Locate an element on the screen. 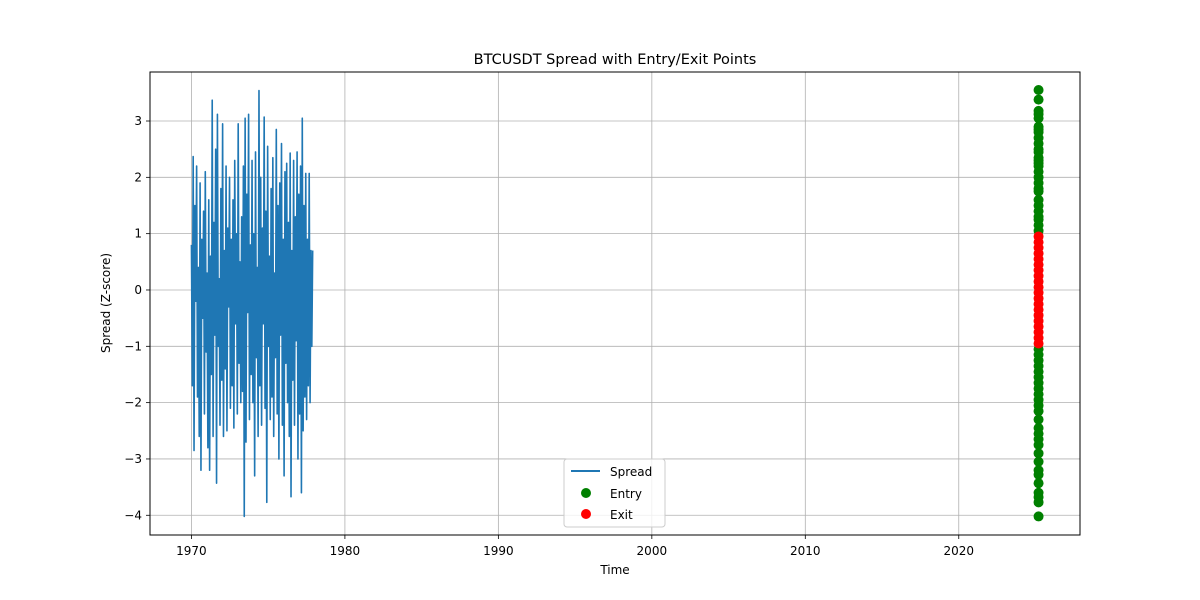  y-tick-label: −3 is located at coordinates (133, 459).